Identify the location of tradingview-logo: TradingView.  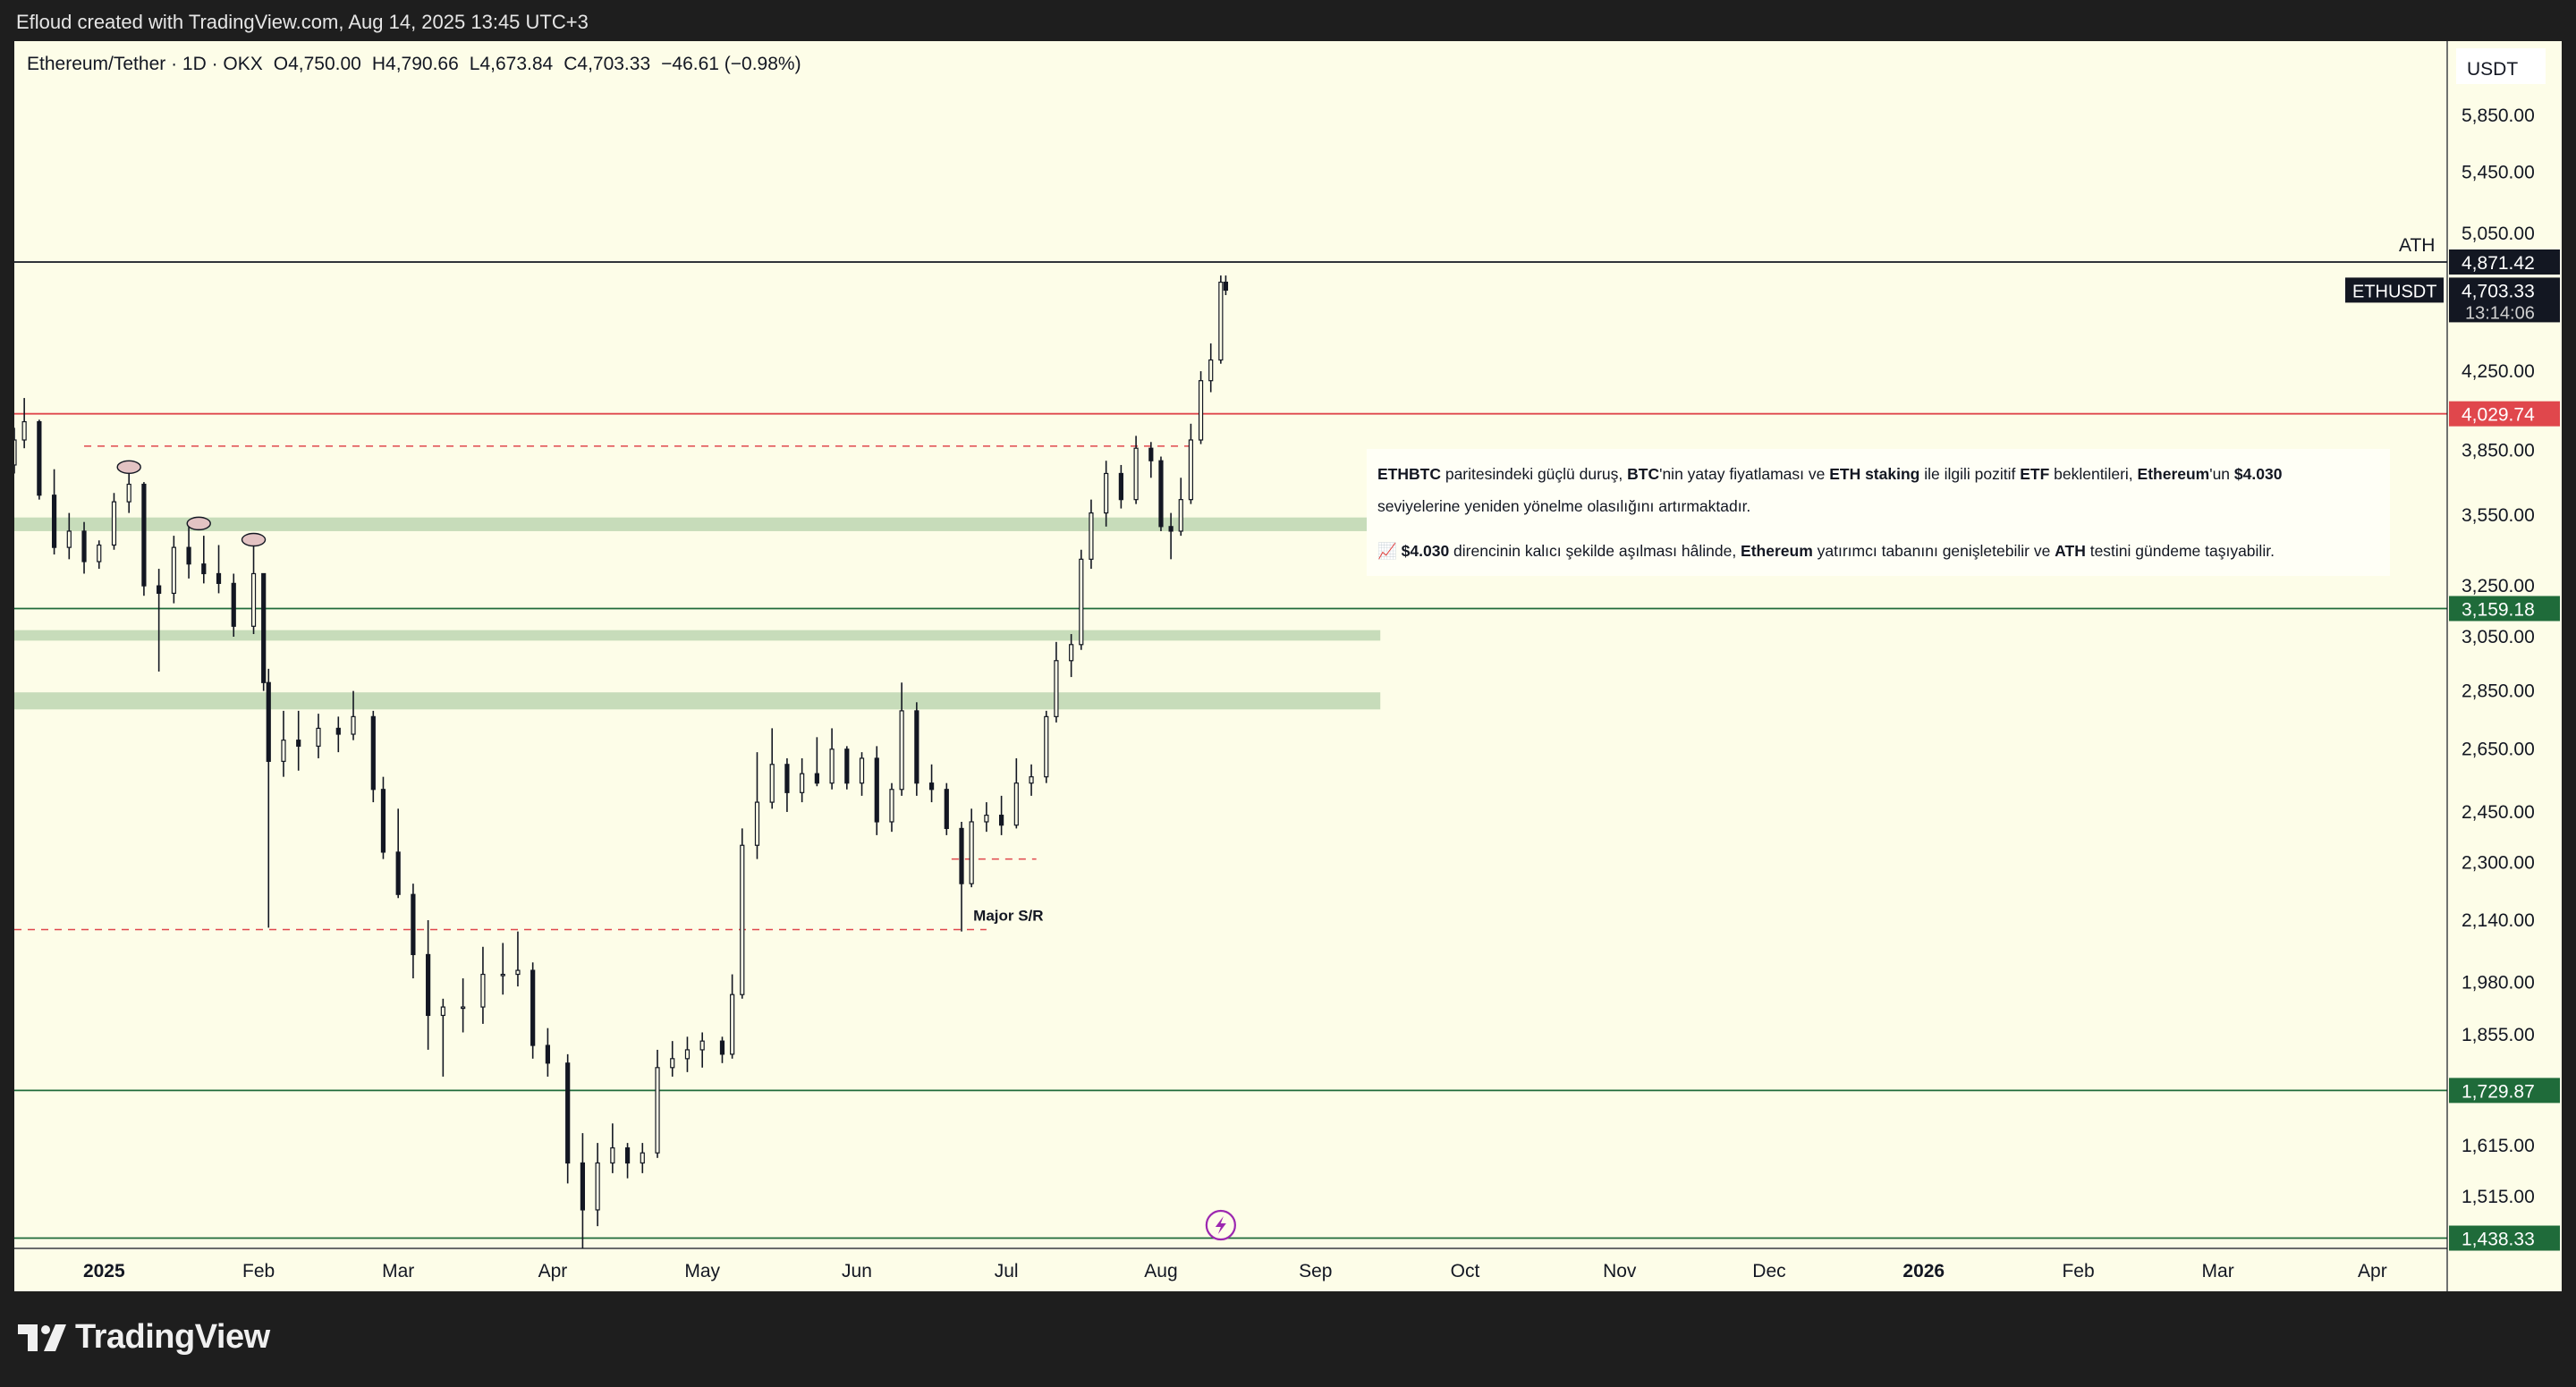
(144, 1337).